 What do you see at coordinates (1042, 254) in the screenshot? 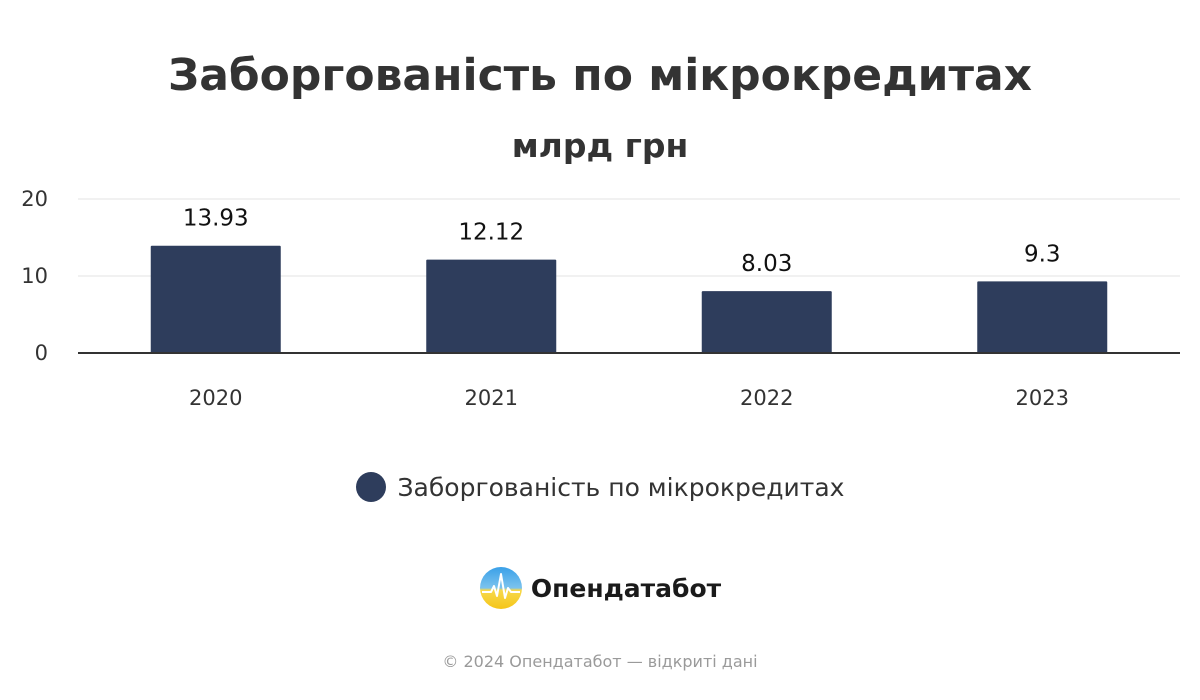
I see `data-label: 9.3` at bounding box center [1042, 254].